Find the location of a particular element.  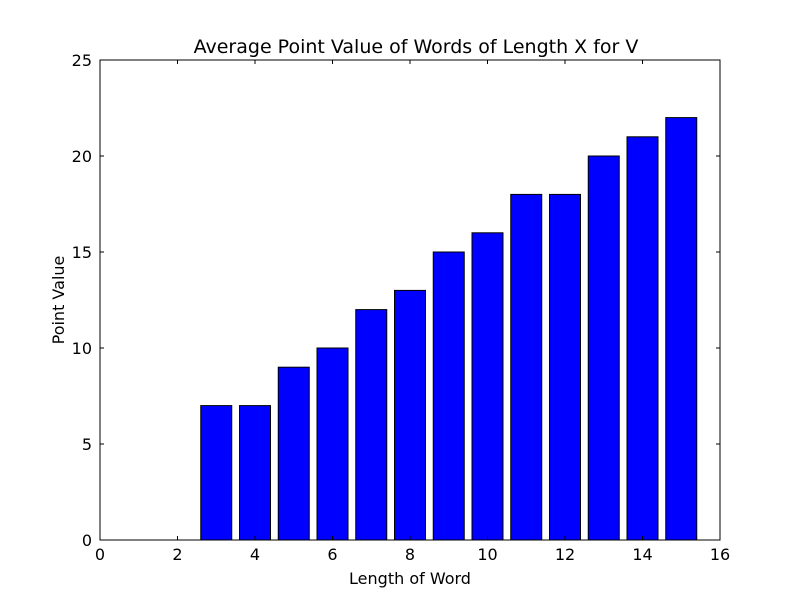

x-axis-label: Length of Word is located at coordinates (410, 578).